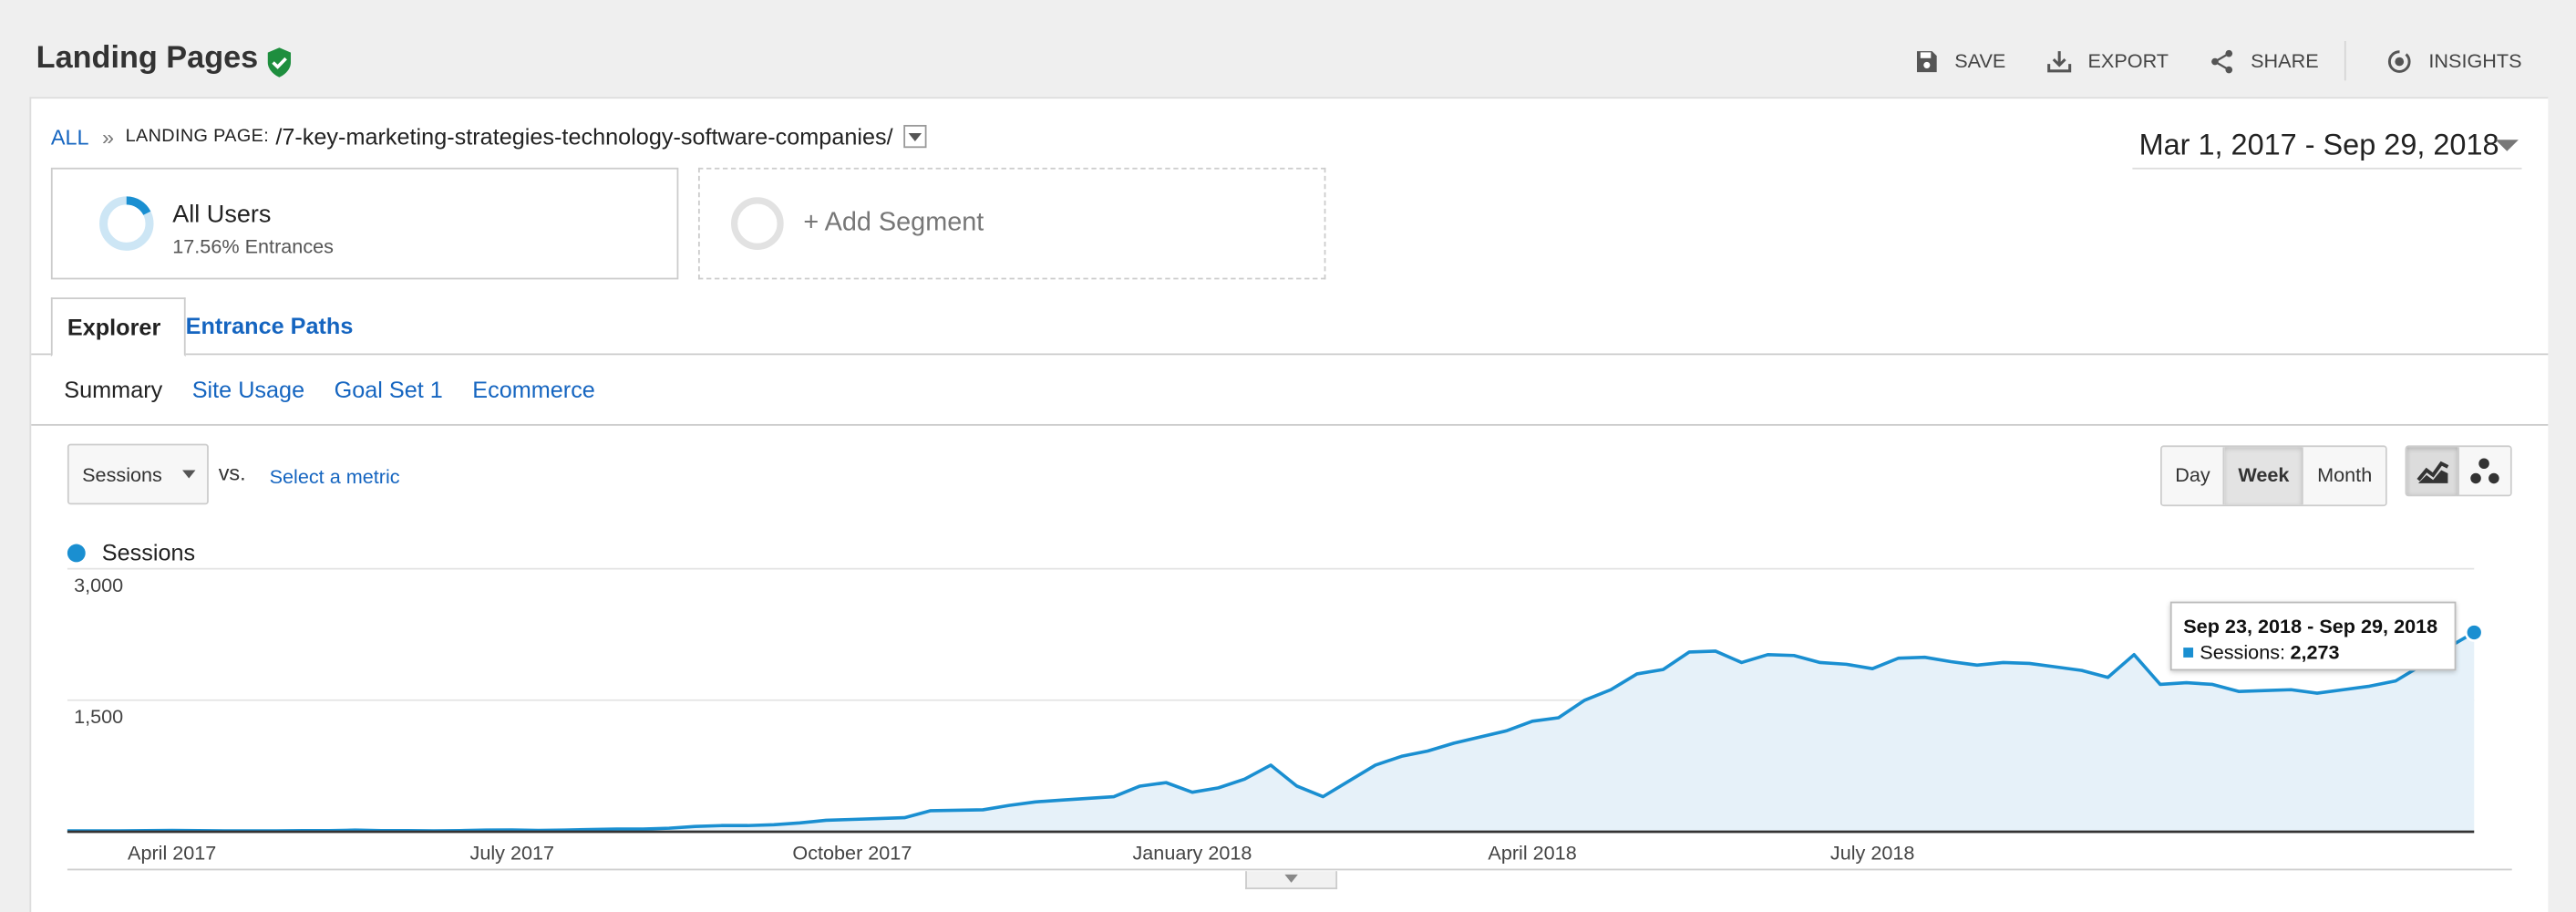  I want to click on y-tick-label: 3,000, so click(98, 585).